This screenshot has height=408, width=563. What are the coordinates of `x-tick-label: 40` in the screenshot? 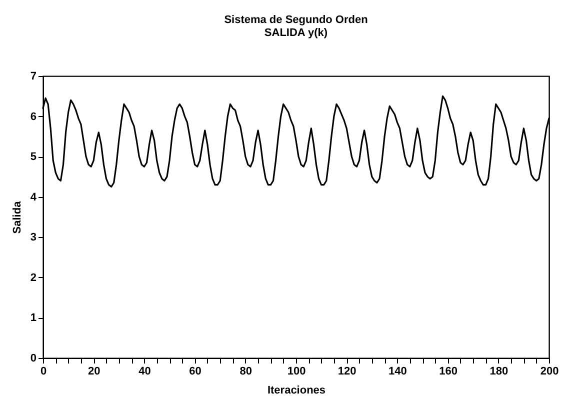 It's located at (144, 372).